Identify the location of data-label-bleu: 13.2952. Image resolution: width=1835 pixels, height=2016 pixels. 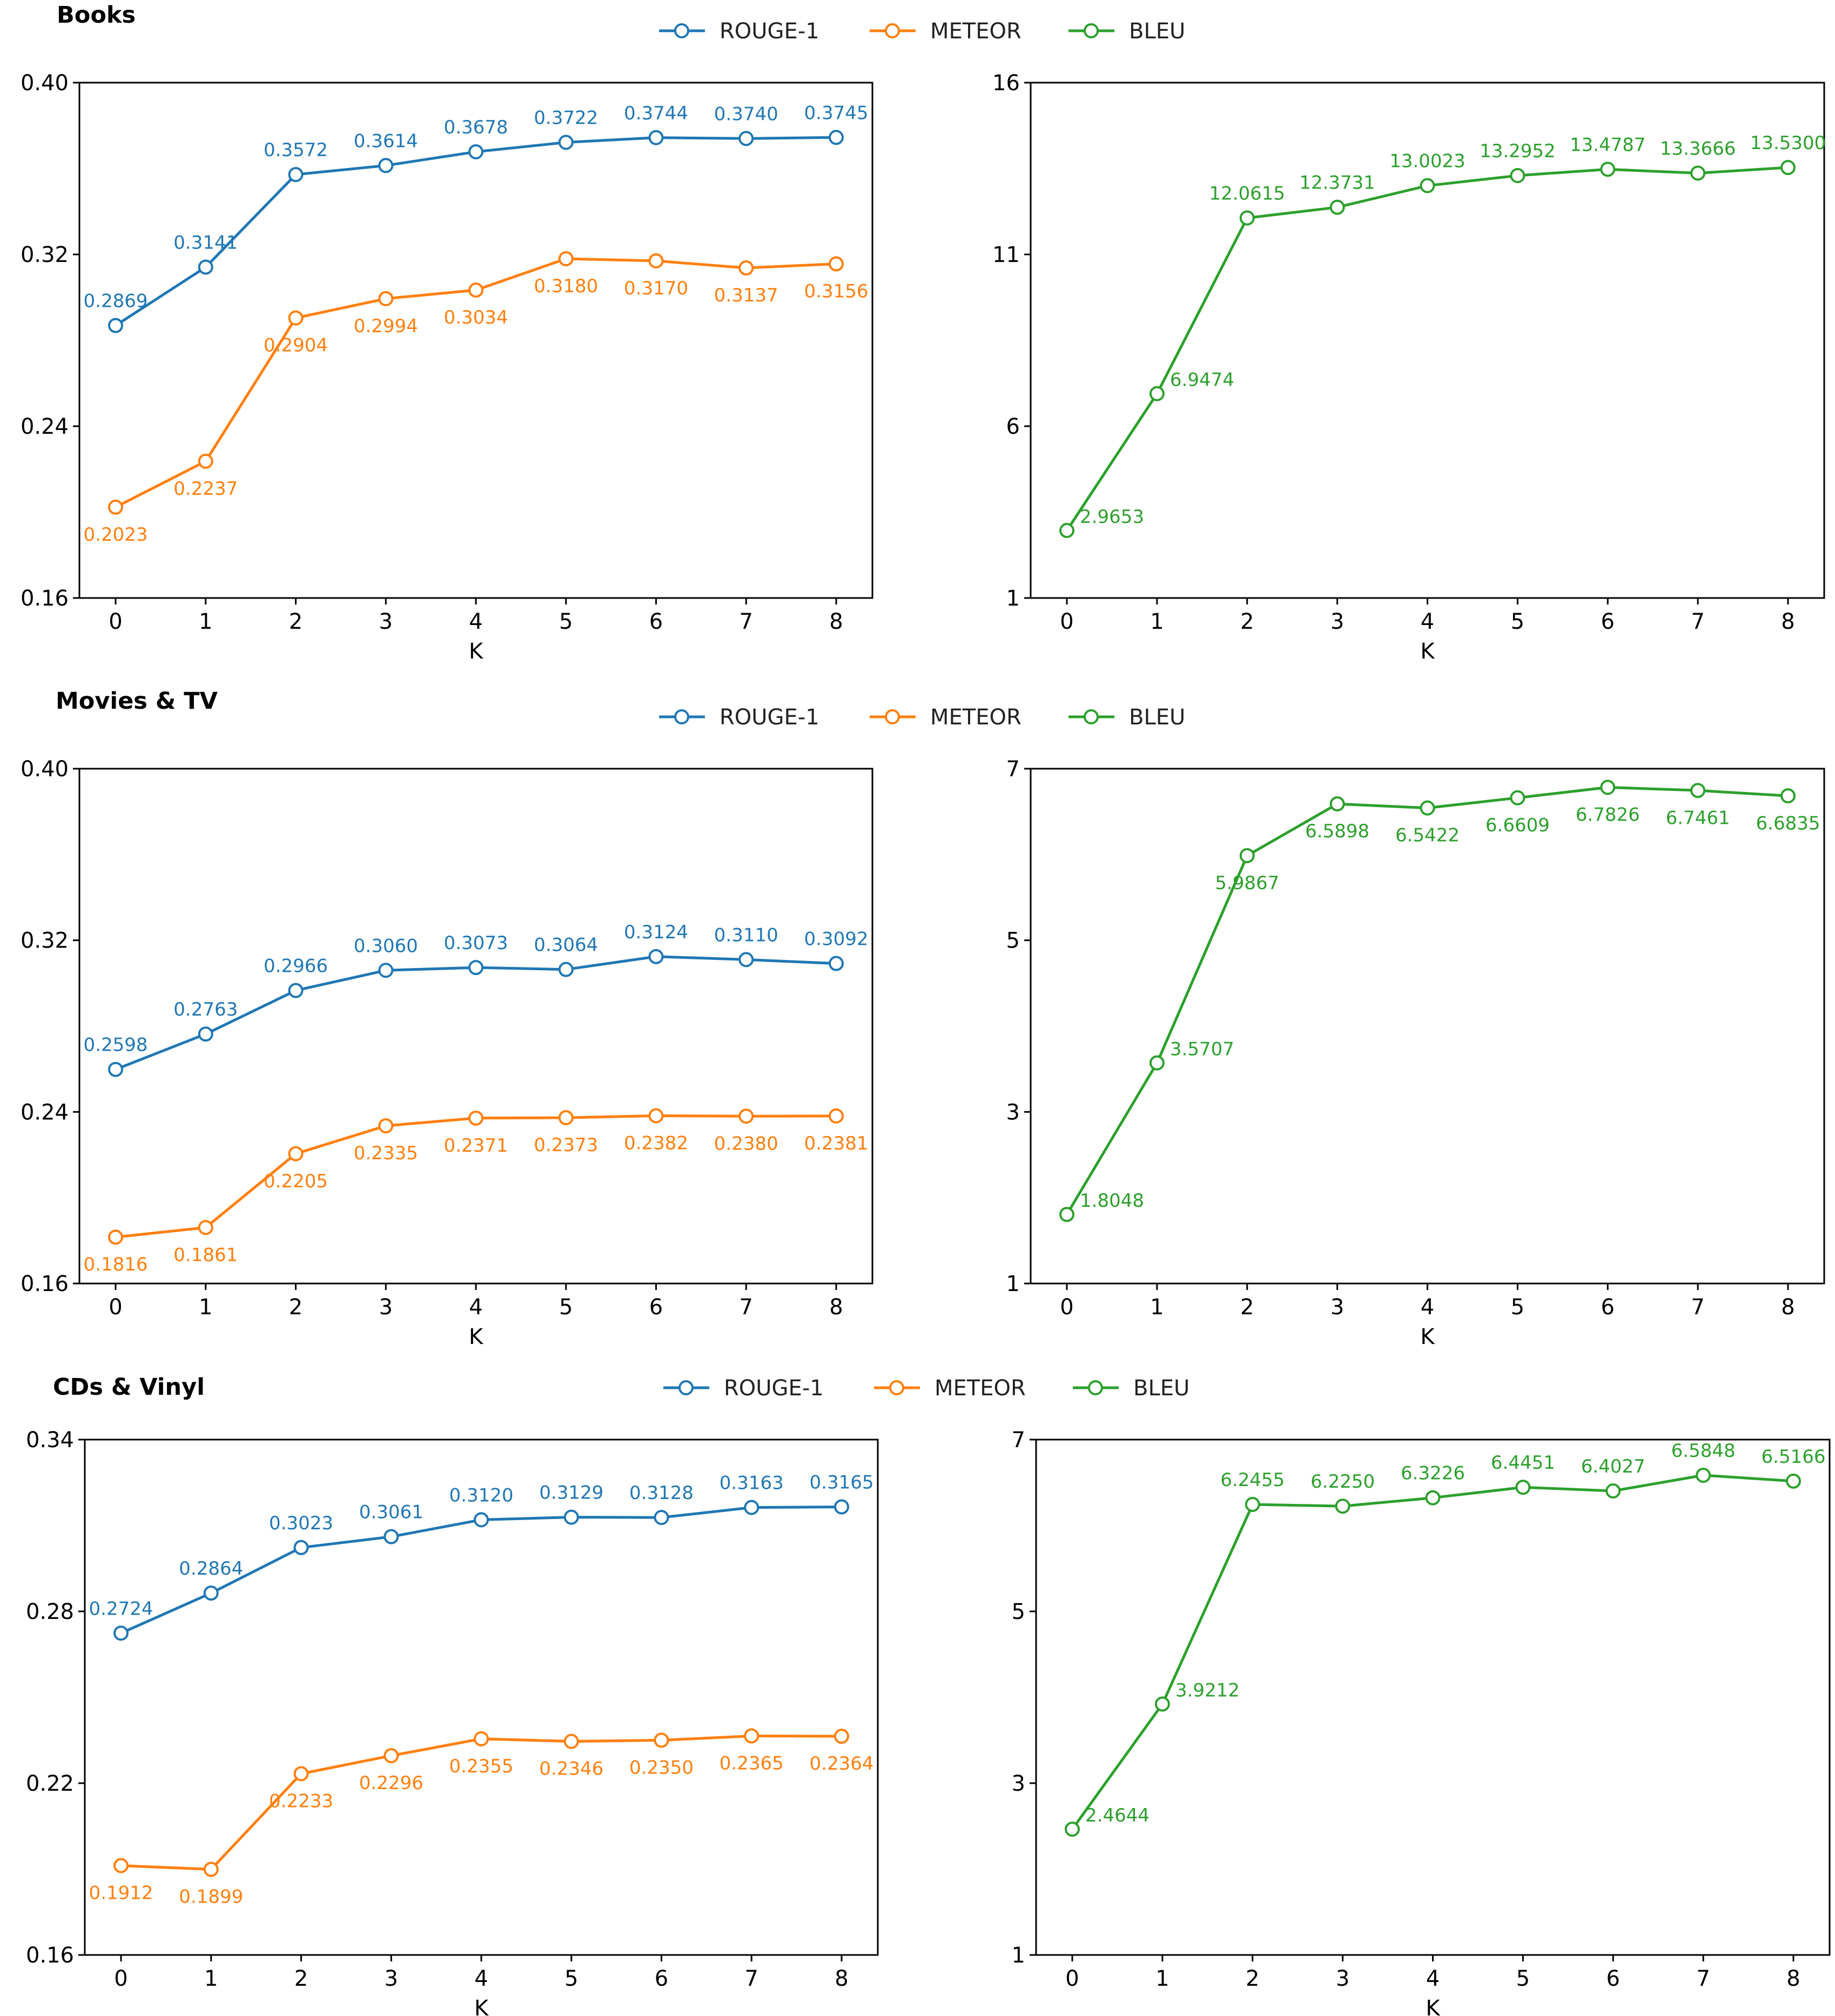
(1518, 151).